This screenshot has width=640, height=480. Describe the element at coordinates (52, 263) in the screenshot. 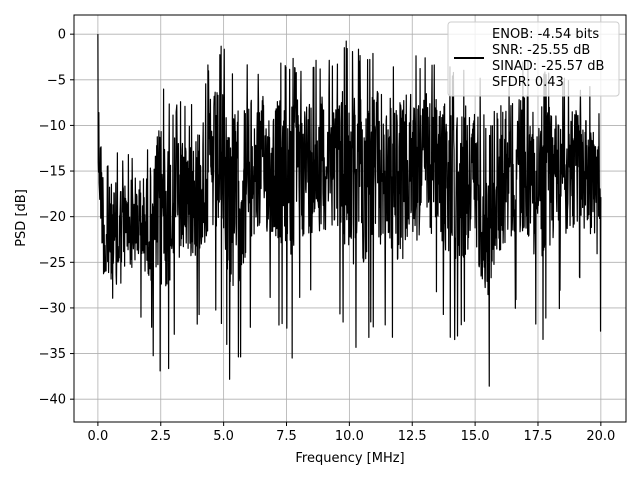

I see `y-tick-label: −25` at that location.